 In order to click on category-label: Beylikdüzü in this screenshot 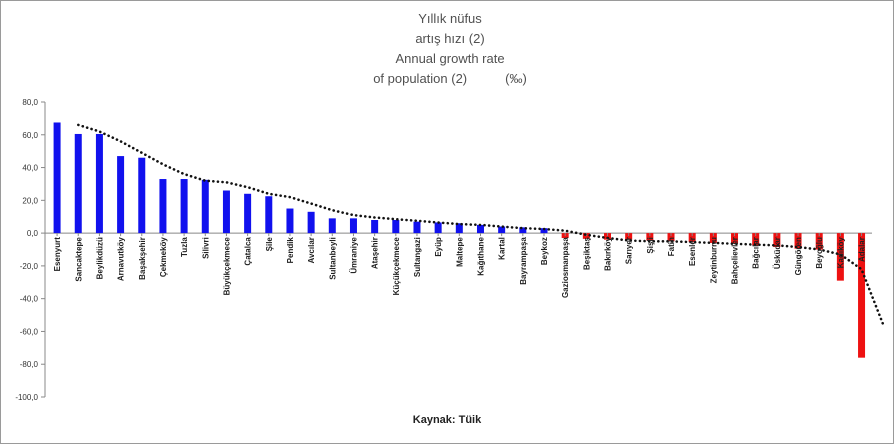, I will do `click(99, 258)`.